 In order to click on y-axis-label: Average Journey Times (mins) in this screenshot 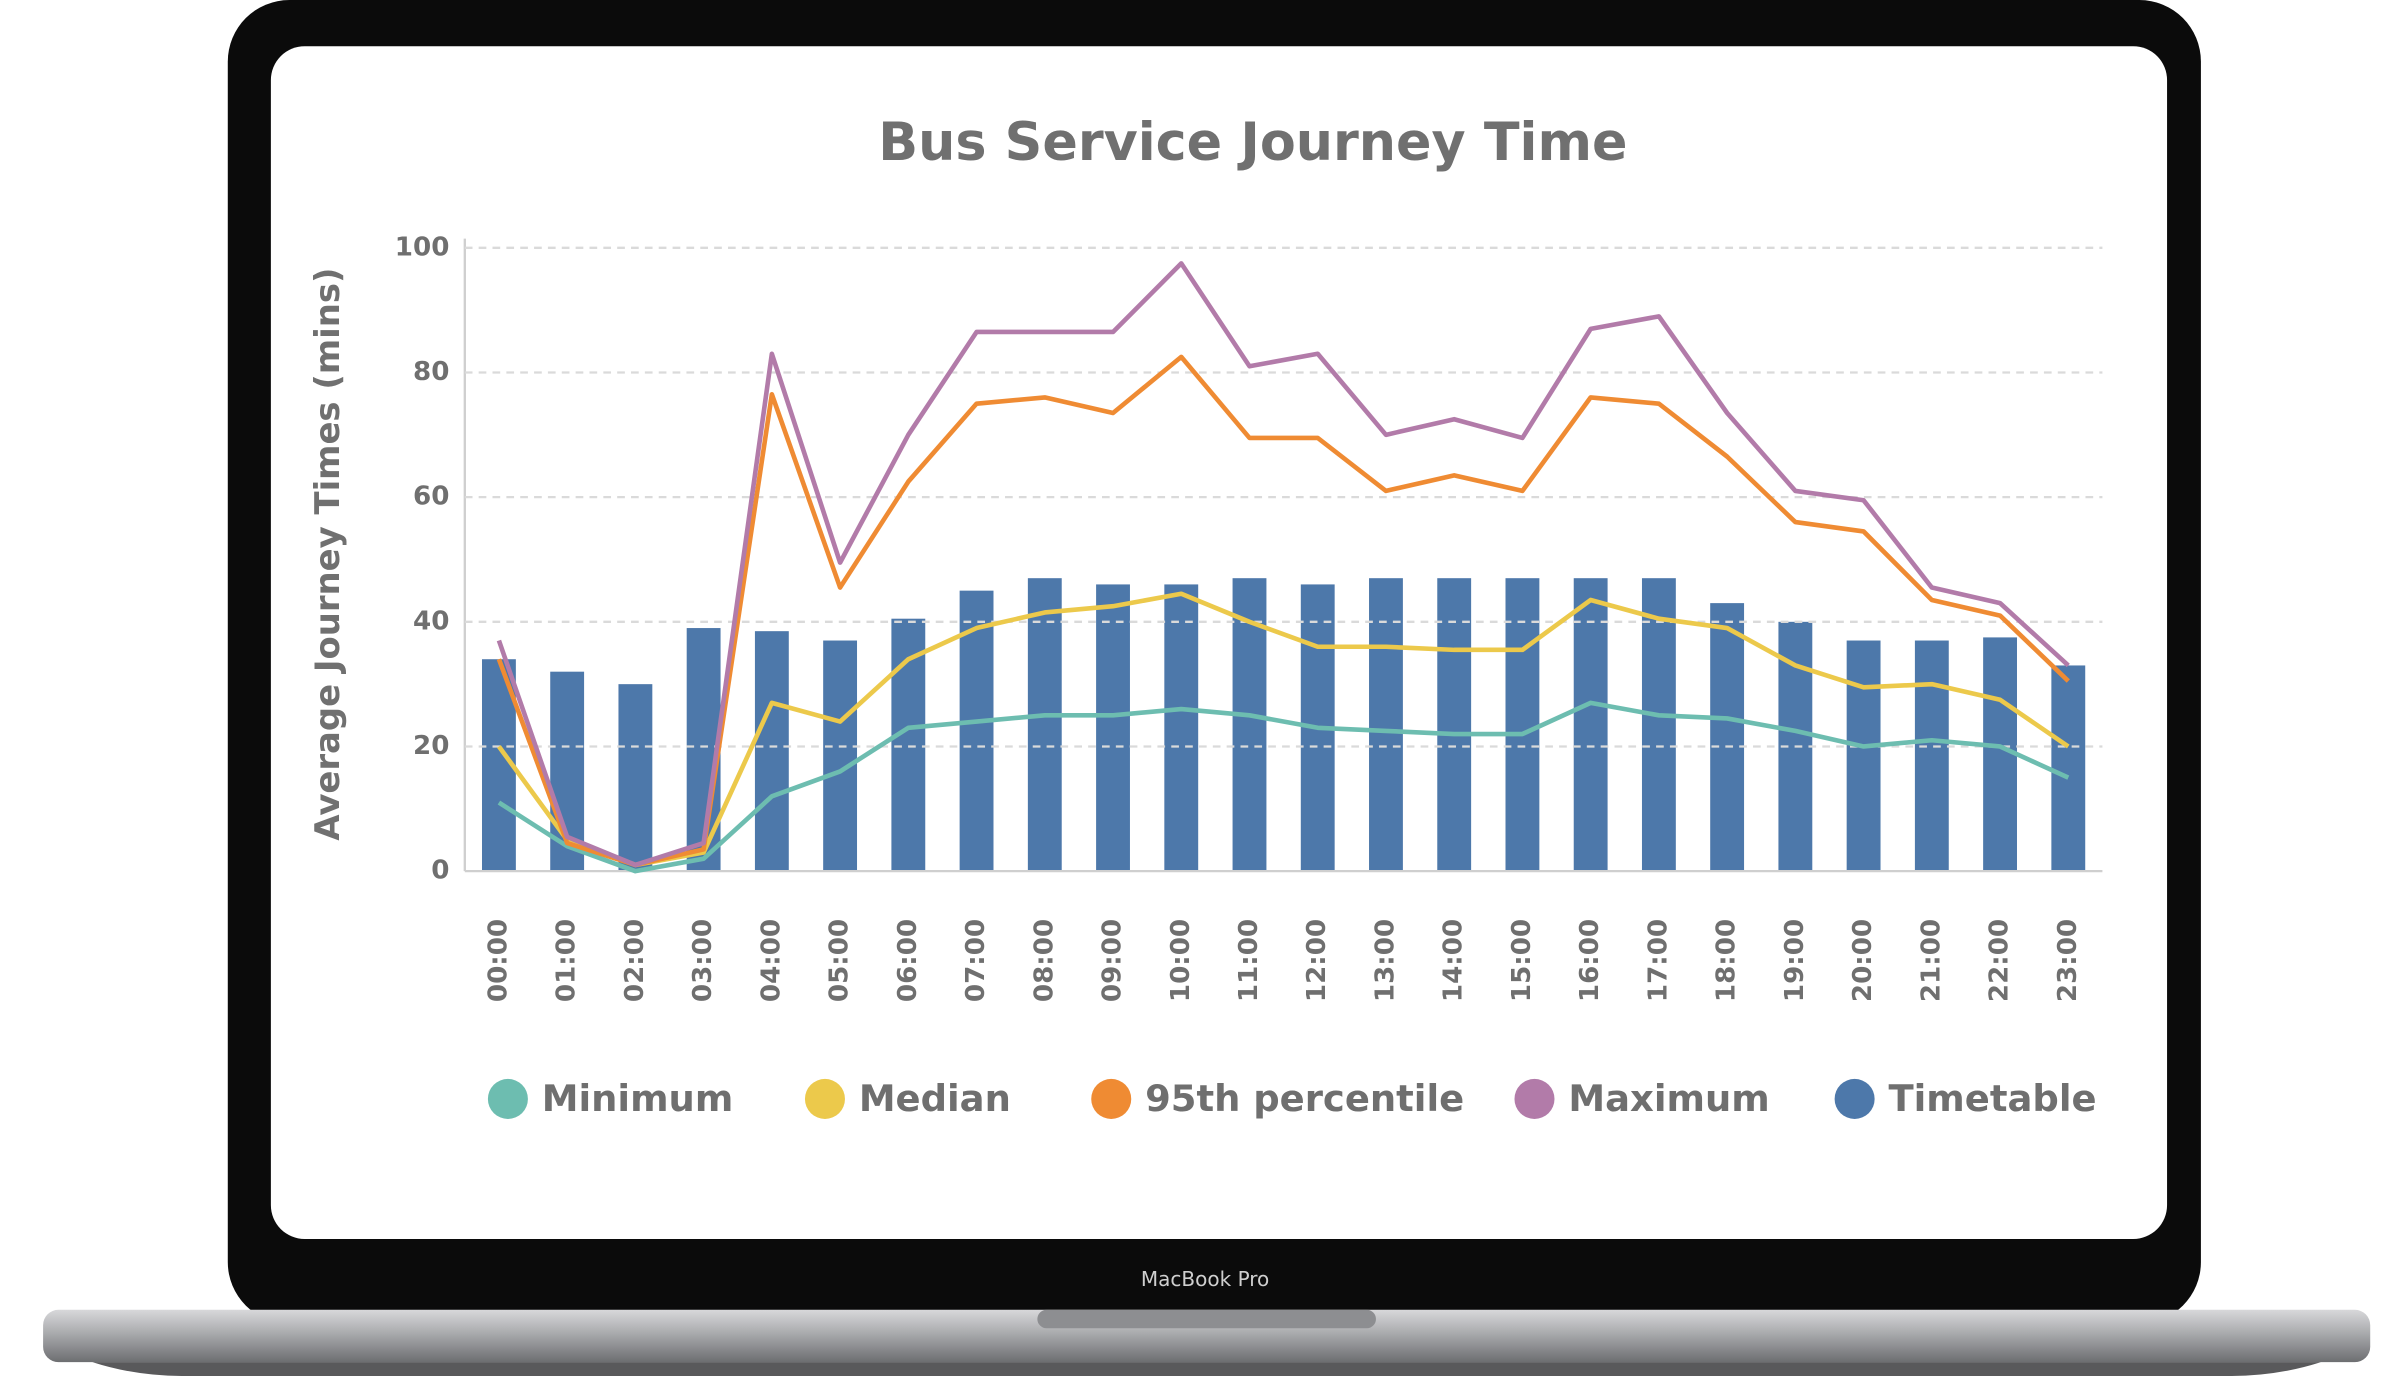, I will do `click(327, 554)`.